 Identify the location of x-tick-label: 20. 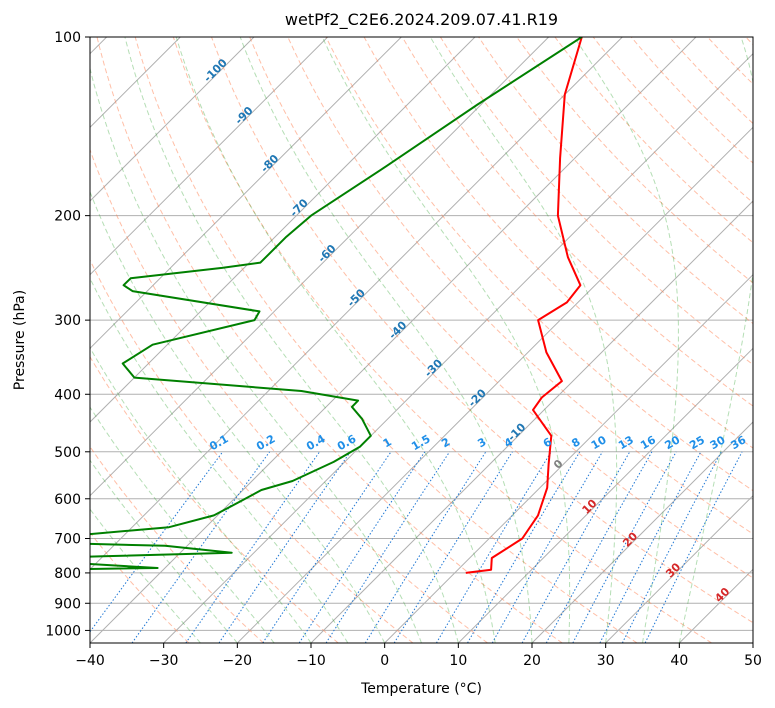
(532, 661).